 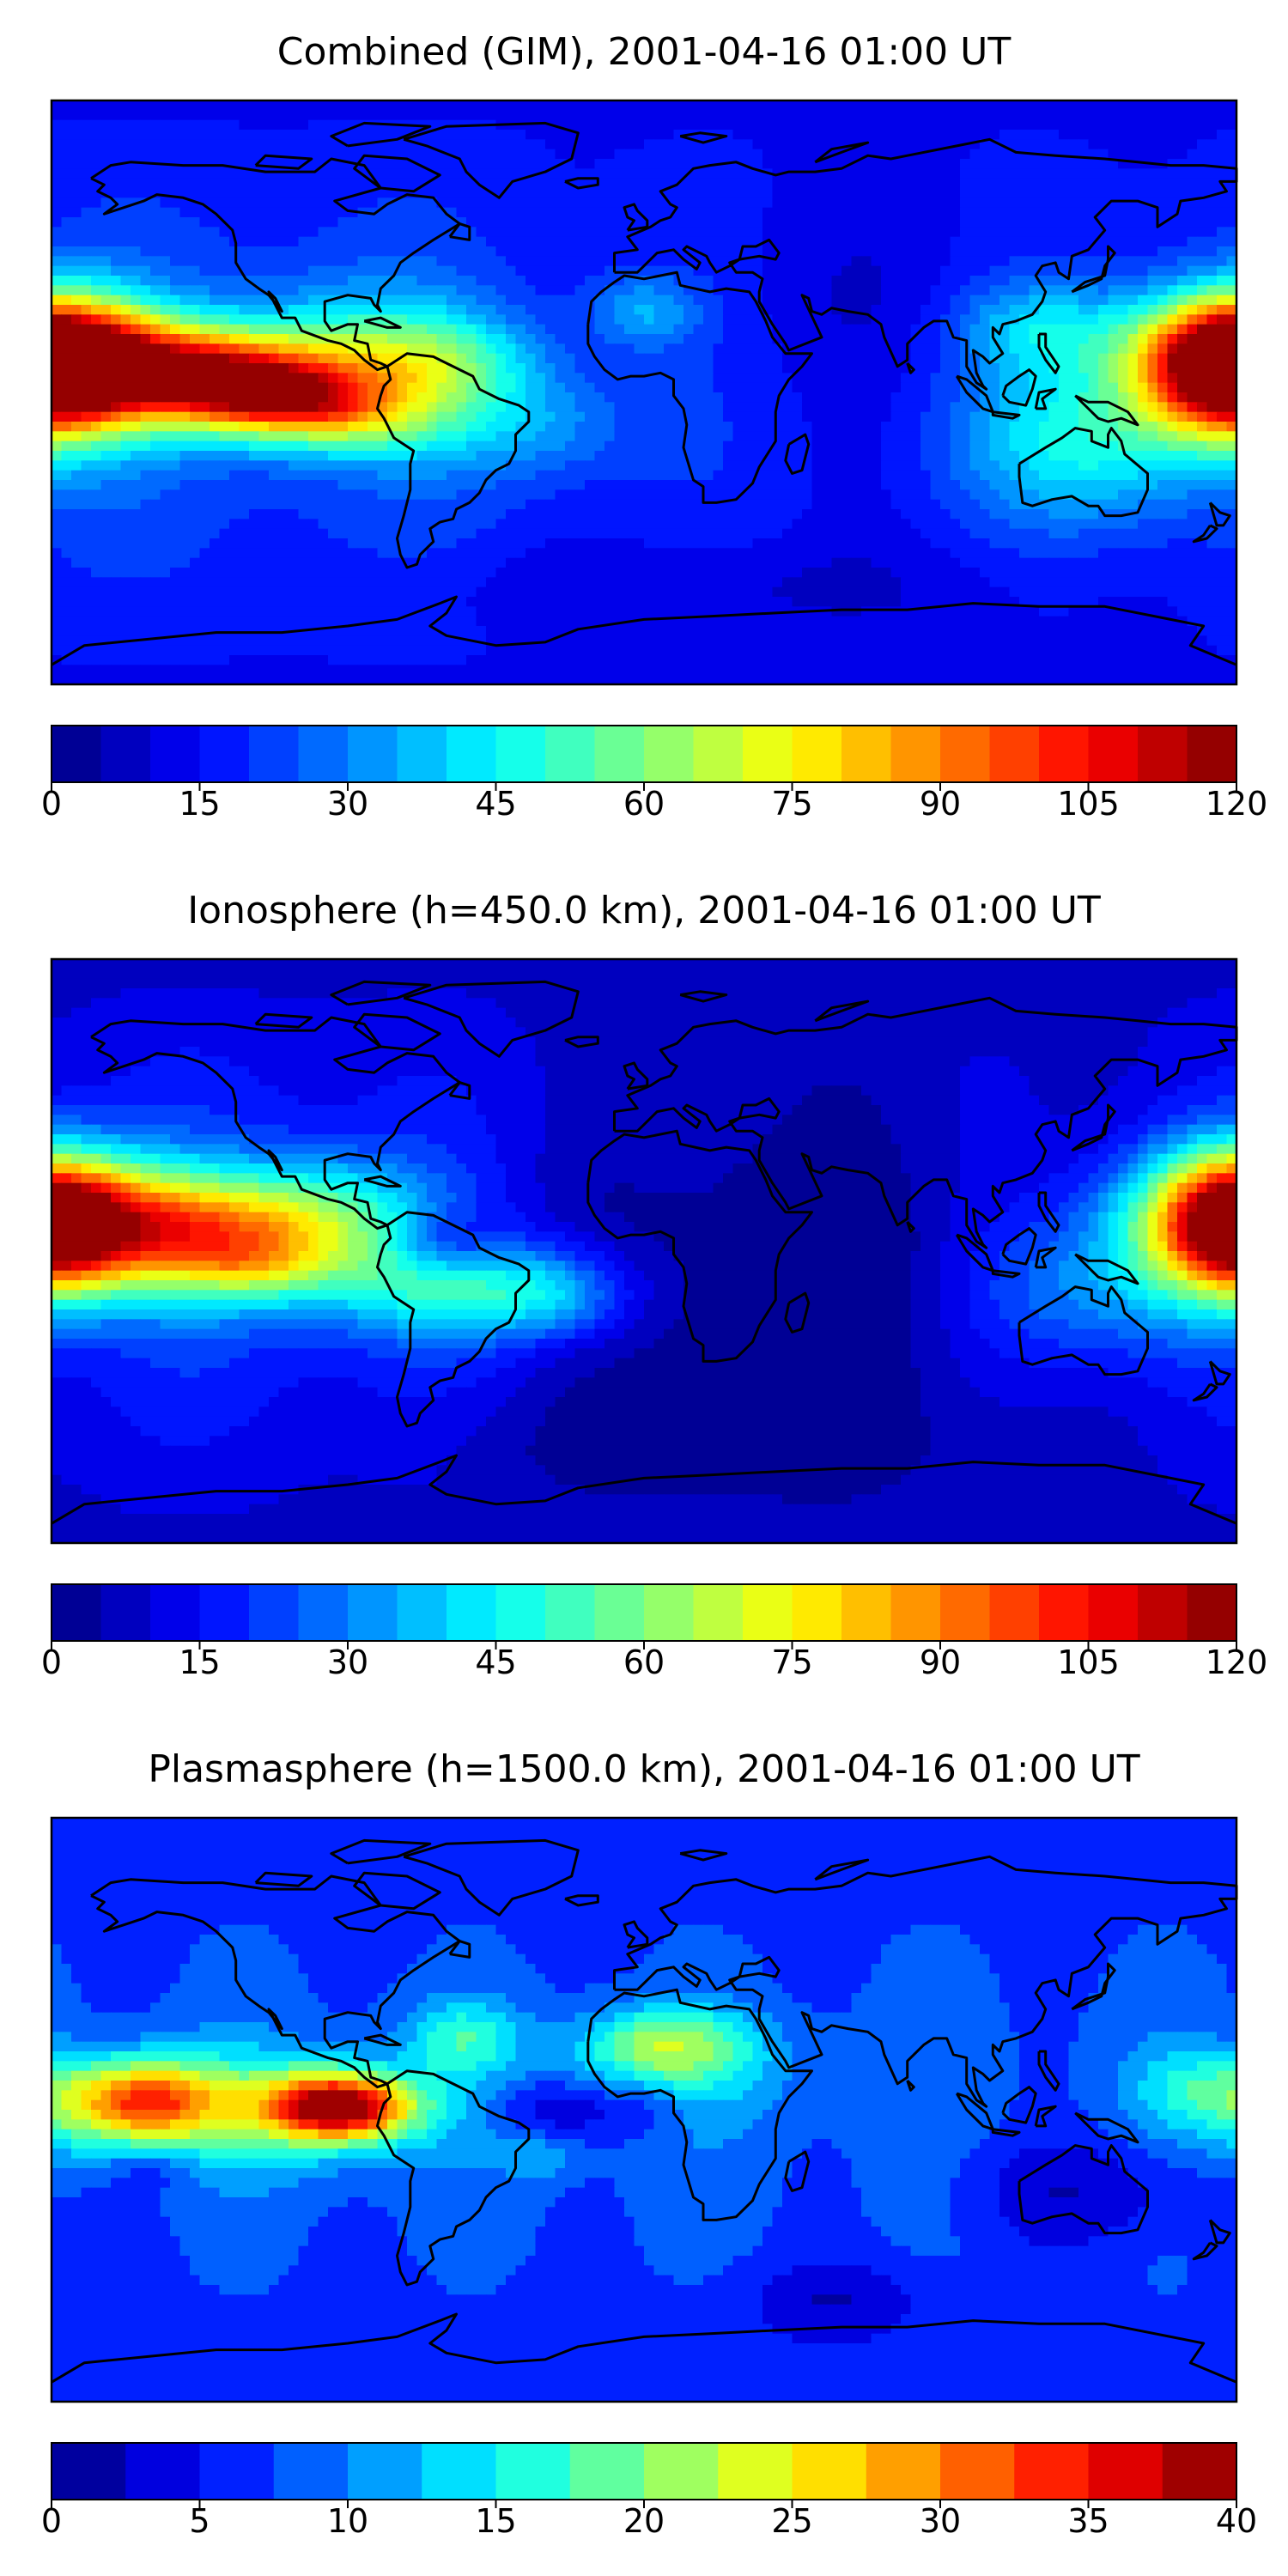 I want to click on colorbar-tick-label: 20, so click(x=644, y=2521).